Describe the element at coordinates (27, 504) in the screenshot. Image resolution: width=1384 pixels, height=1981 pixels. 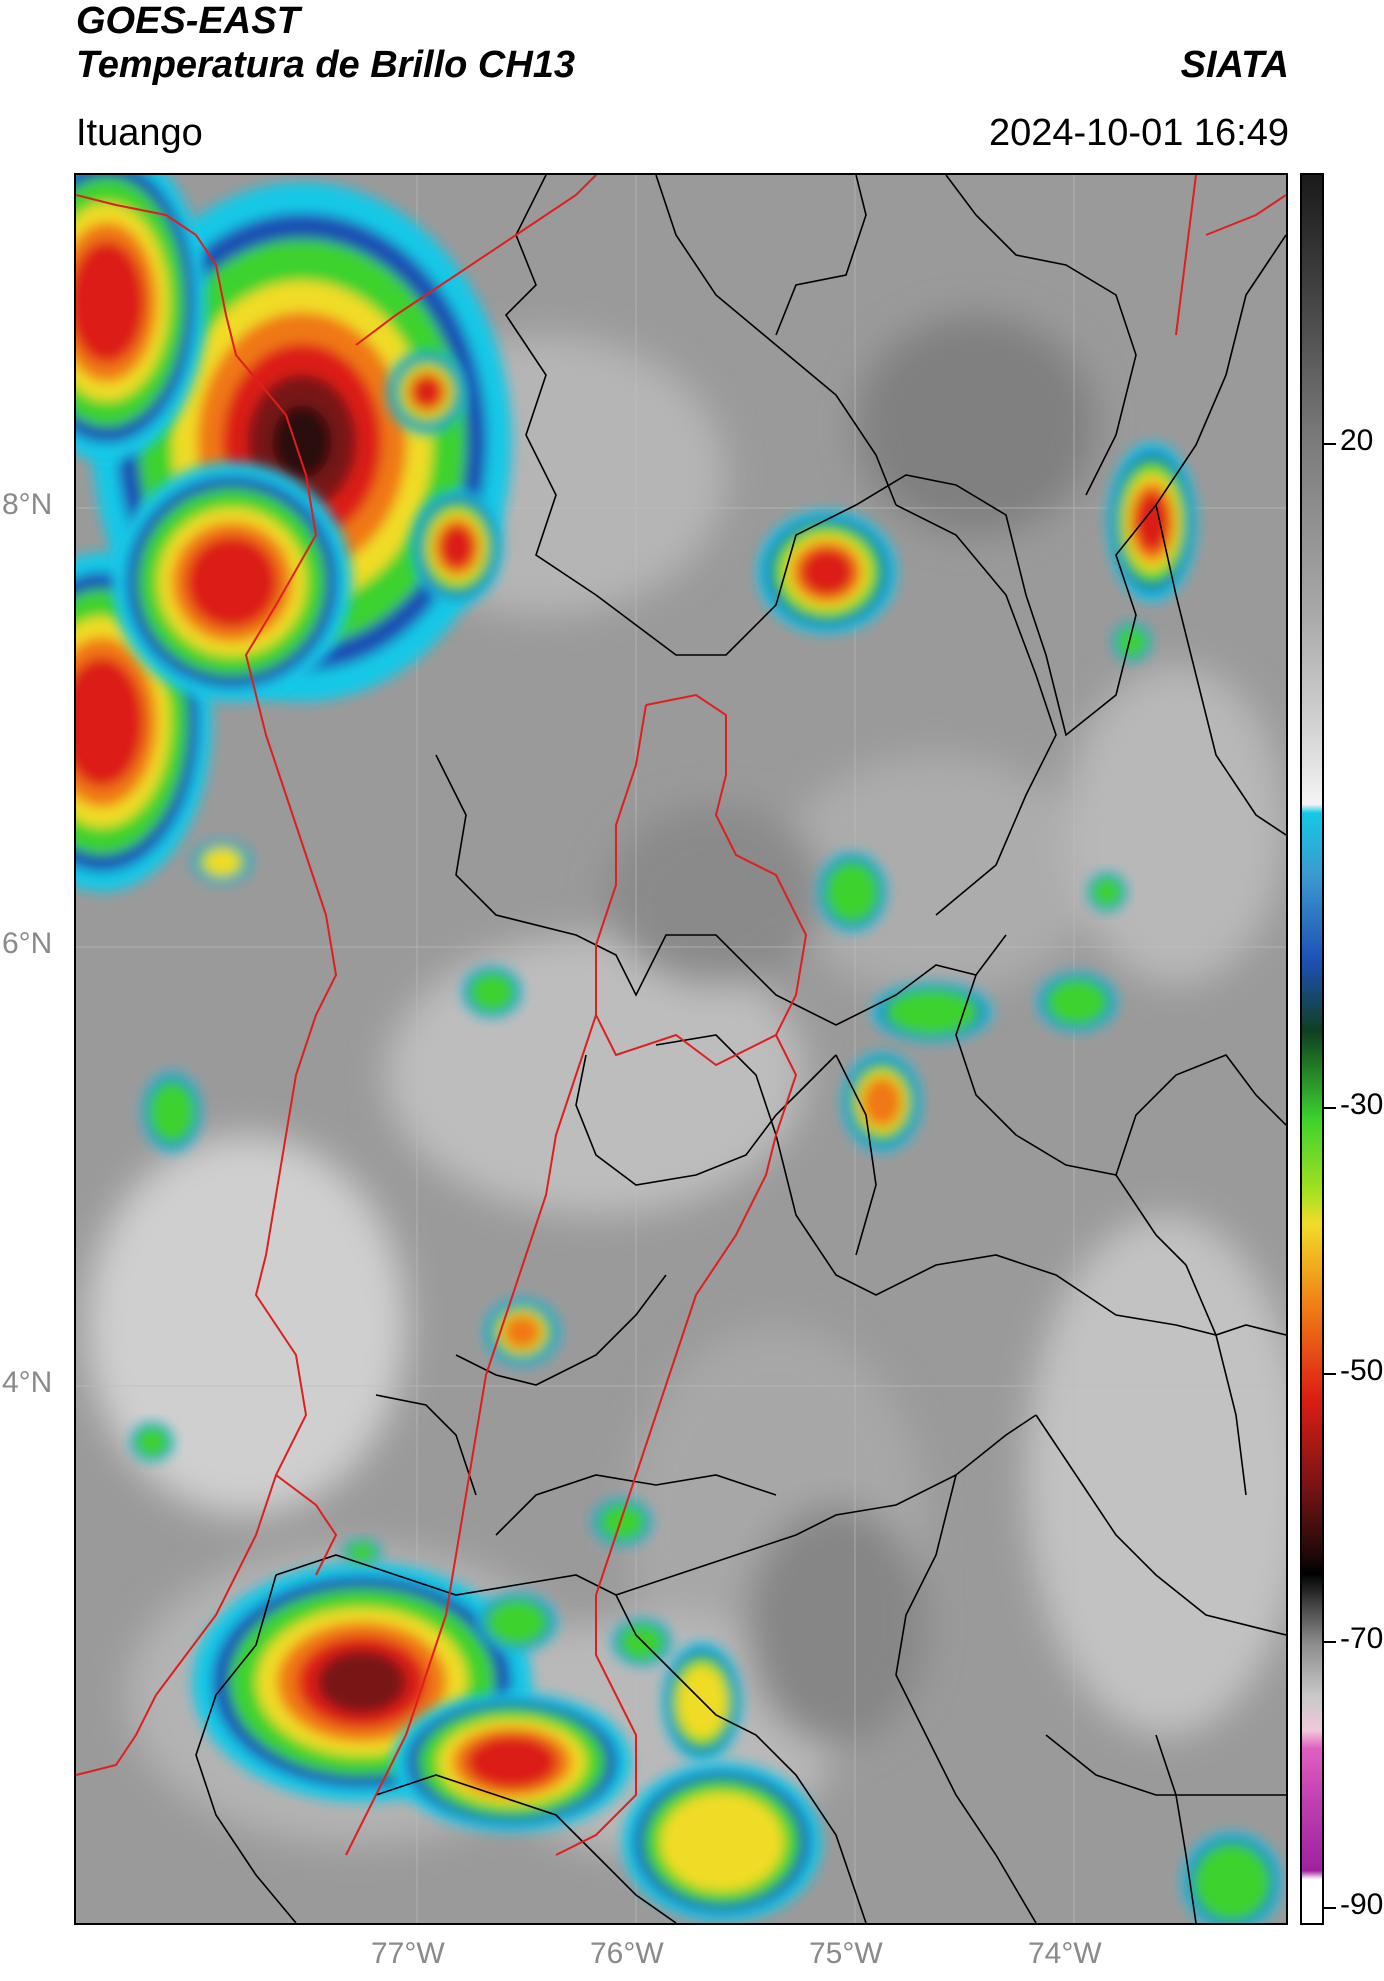
I see `lat-label-8n: 8°N` at that location.